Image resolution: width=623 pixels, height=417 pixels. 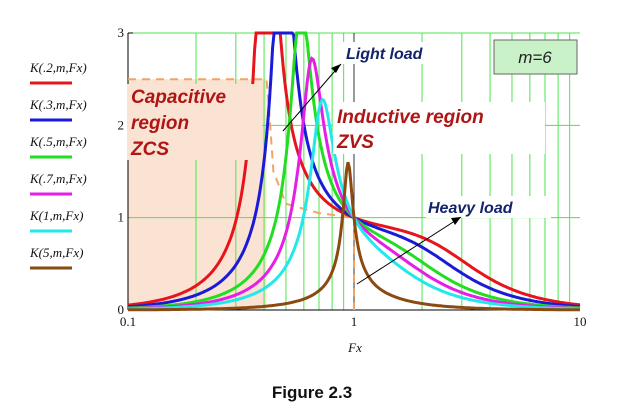 I want to click on x-tick-label: 0.1, so click(x=128, y=321).